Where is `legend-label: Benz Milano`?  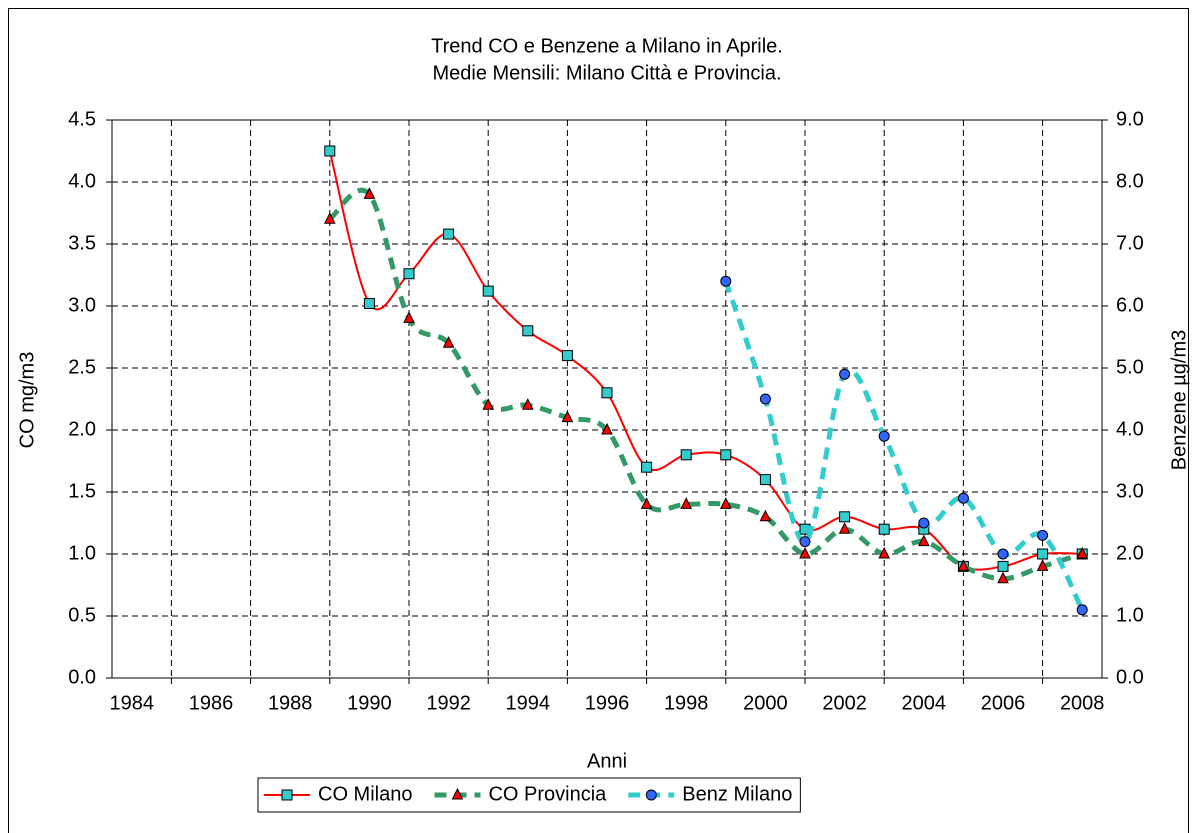 legend-label: Benz Milano is located at coordinates (737, 794).